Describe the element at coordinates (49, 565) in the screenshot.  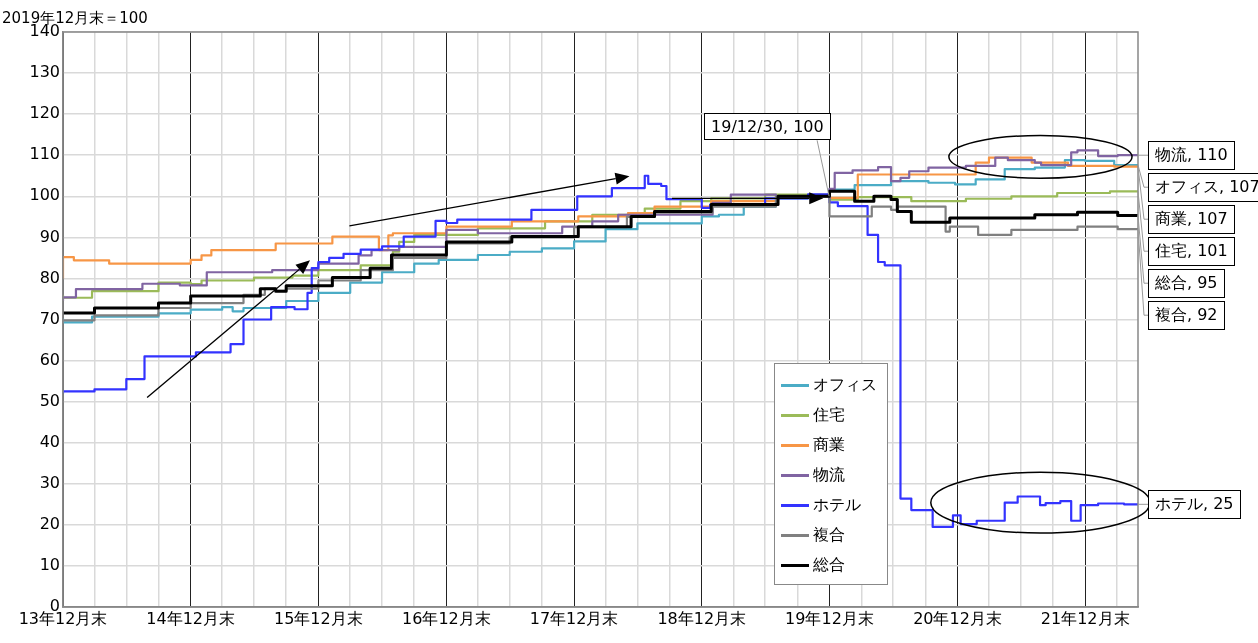
I see `y-tick-label: 10` at that location.